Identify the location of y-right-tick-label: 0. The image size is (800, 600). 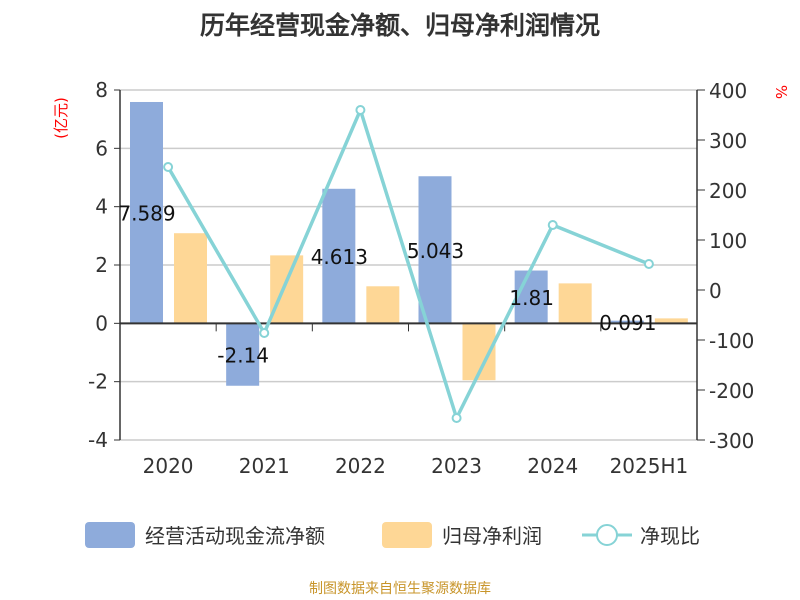
(715, 291).